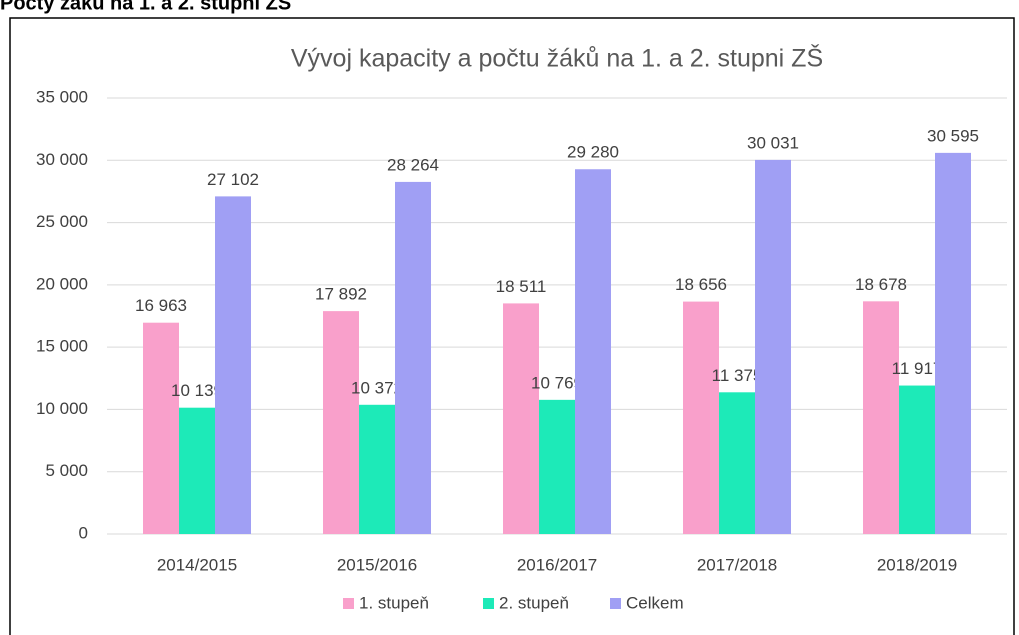  Describe the element at coordinates (593, 152) in the screenshot. I see `data-label: 29 280` at that location.